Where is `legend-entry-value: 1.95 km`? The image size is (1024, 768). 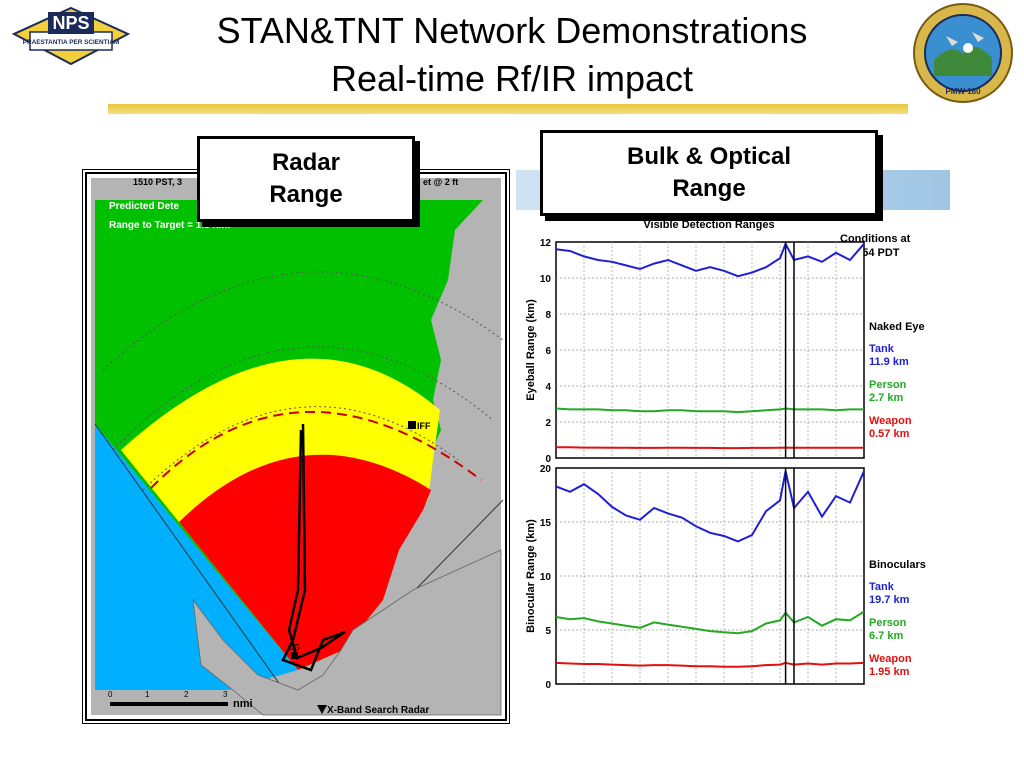
legend-entry-value: 1.95 km is located at coordinates (889, 672).